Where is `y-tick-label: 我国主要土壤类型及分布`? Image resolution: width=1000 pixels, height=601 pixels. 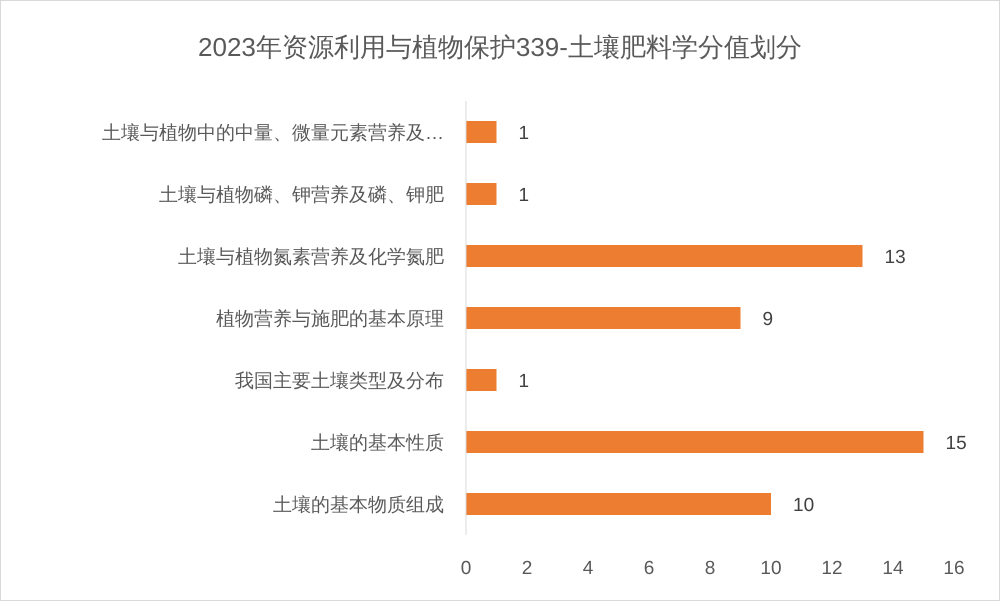
y-tick-label: 我国主要土壤类型及分布 is located at coordinates (339, 381).